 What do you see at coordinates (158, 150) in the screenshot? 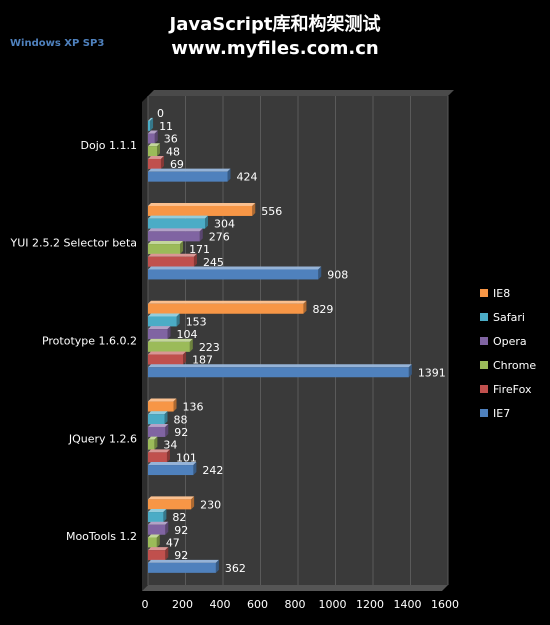
I see `bar-dojo-1-1-1-chrome-side` at bounding box center [158, 150].